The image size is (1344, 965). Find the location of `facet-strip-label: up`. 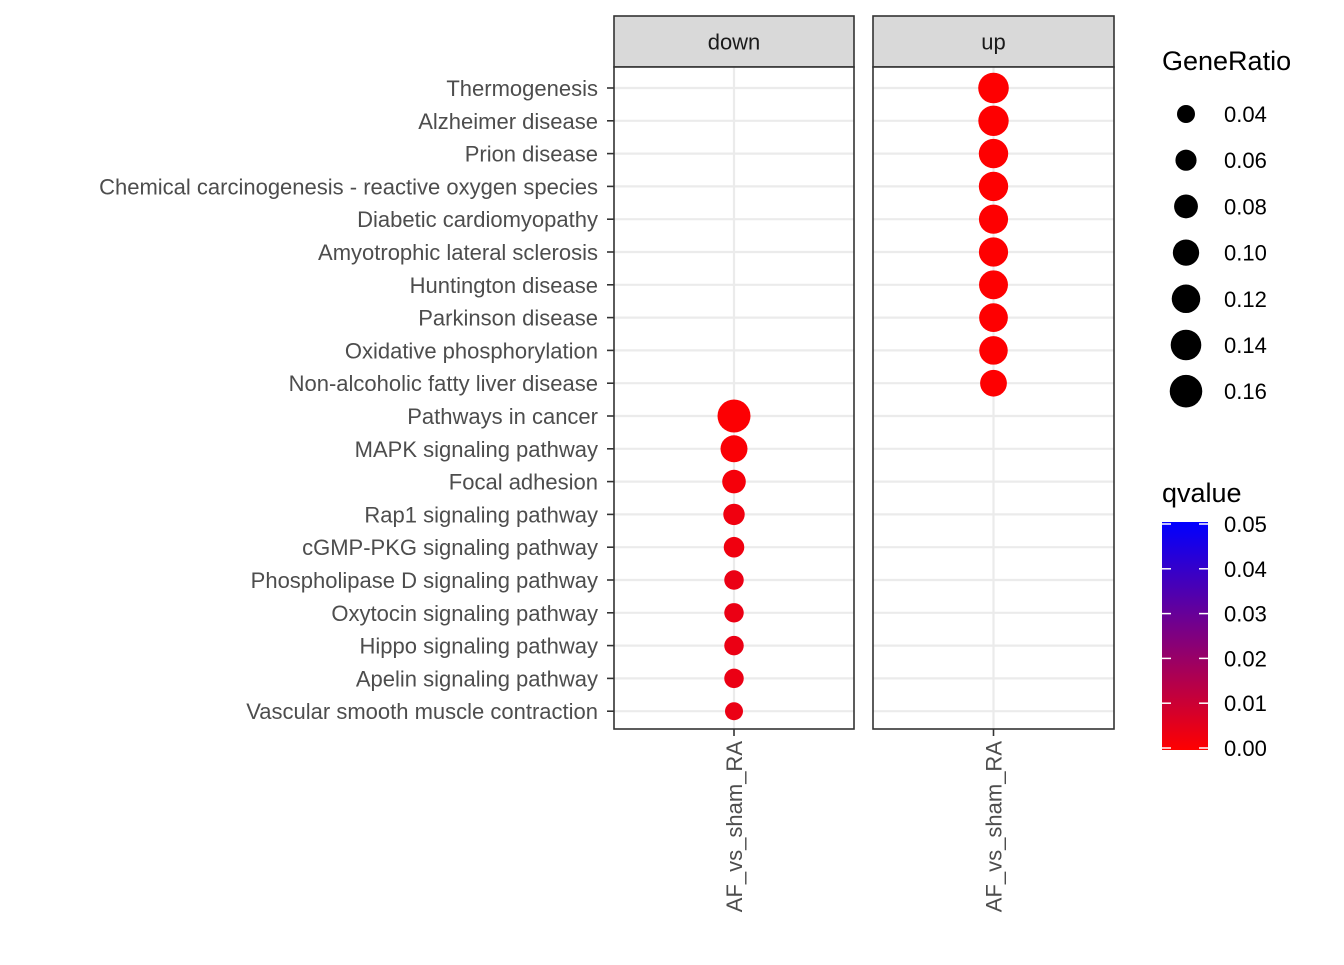

facet-strip-label: up is located at coordinates (993, 42).